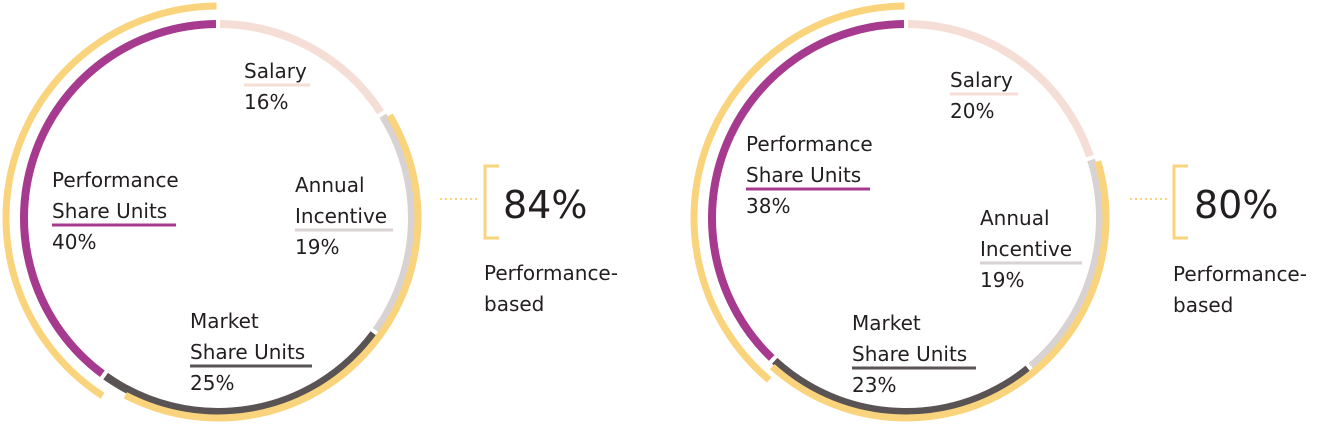 The image size is (1322, 438). What do you see at coordinates (1236, 205) in the screenshot?
I see `performance-based-value: 80%` at bounding box center [1236, 205].